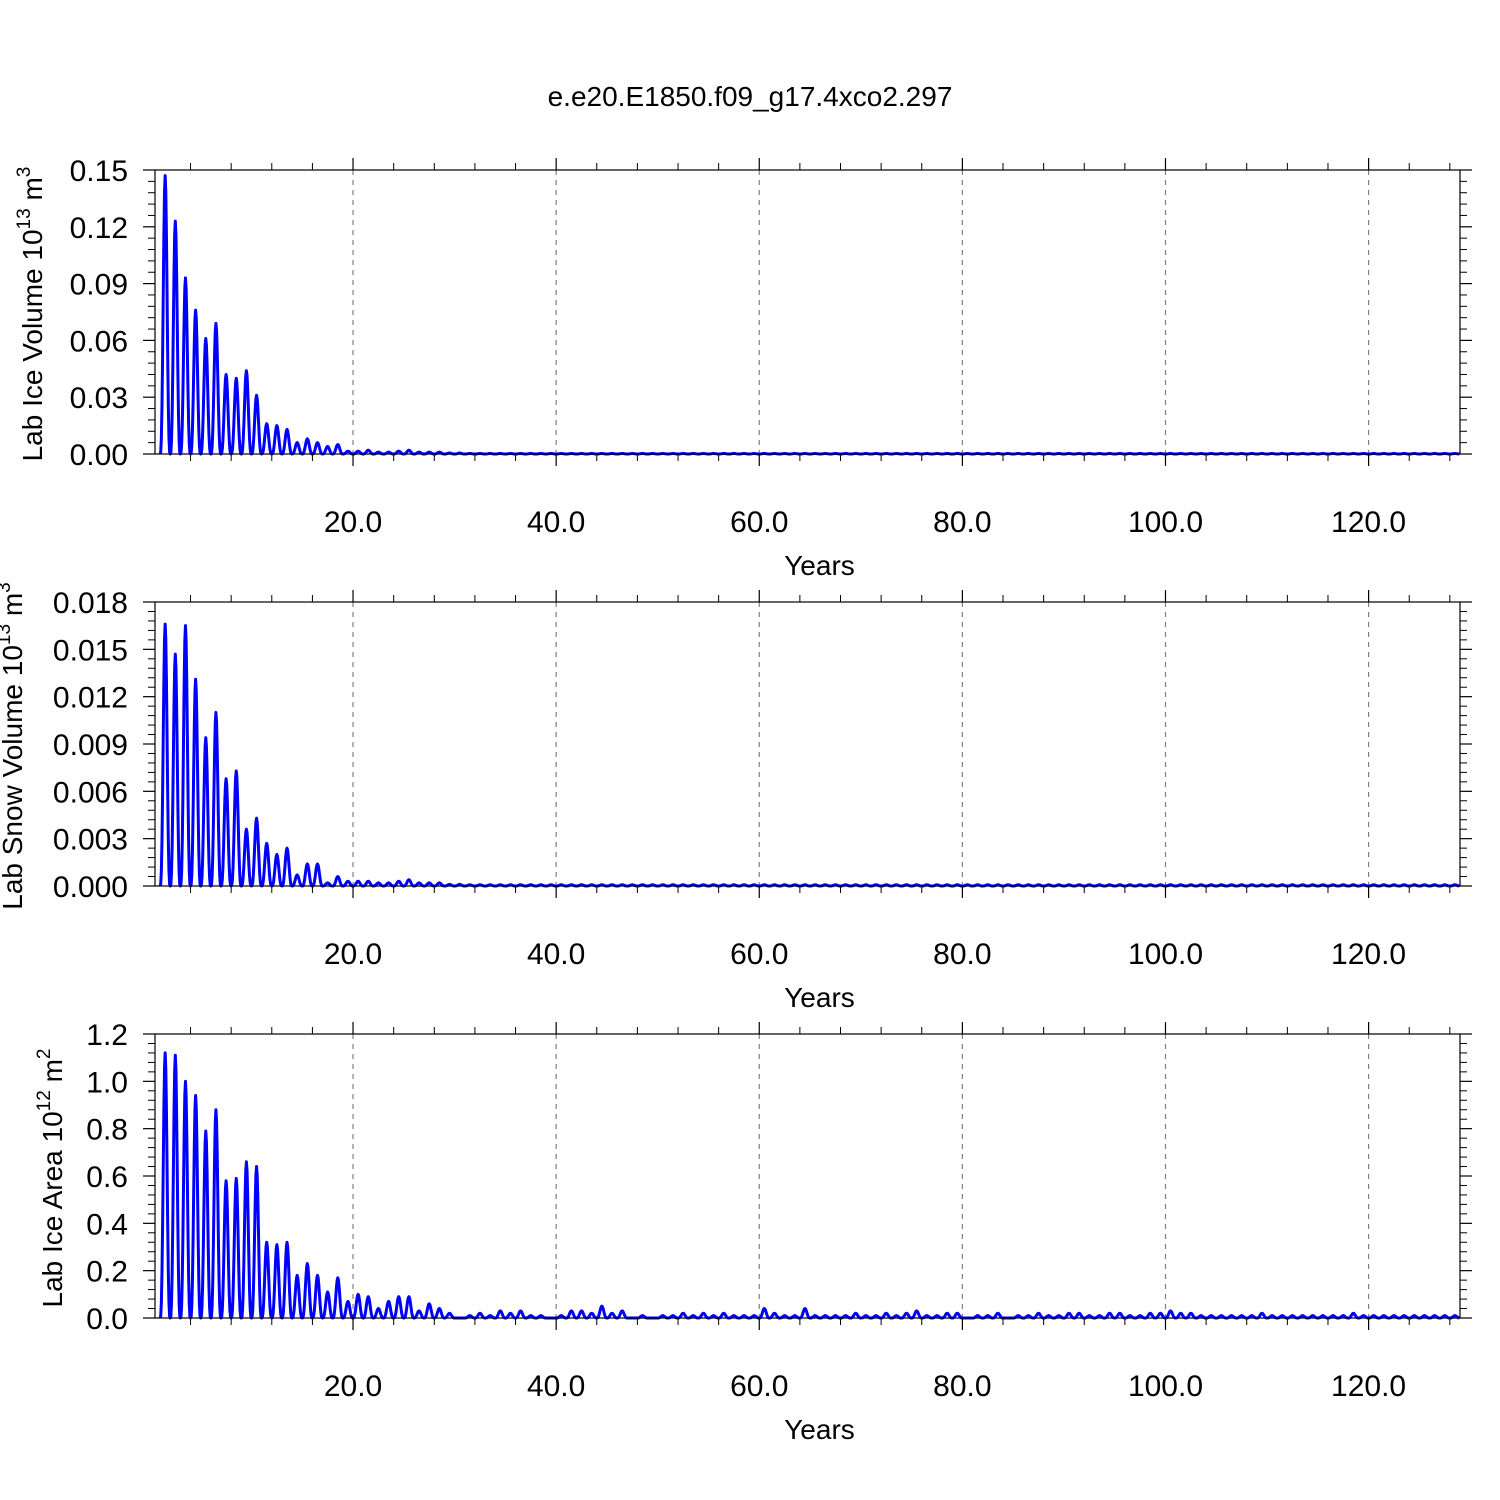 This screenshot has height=1500, width=1500. What do you see at coordinates (107, 1082) in the screenshot?
I see `y-tick-label: 1.0` at bounding box center [107, 1082].